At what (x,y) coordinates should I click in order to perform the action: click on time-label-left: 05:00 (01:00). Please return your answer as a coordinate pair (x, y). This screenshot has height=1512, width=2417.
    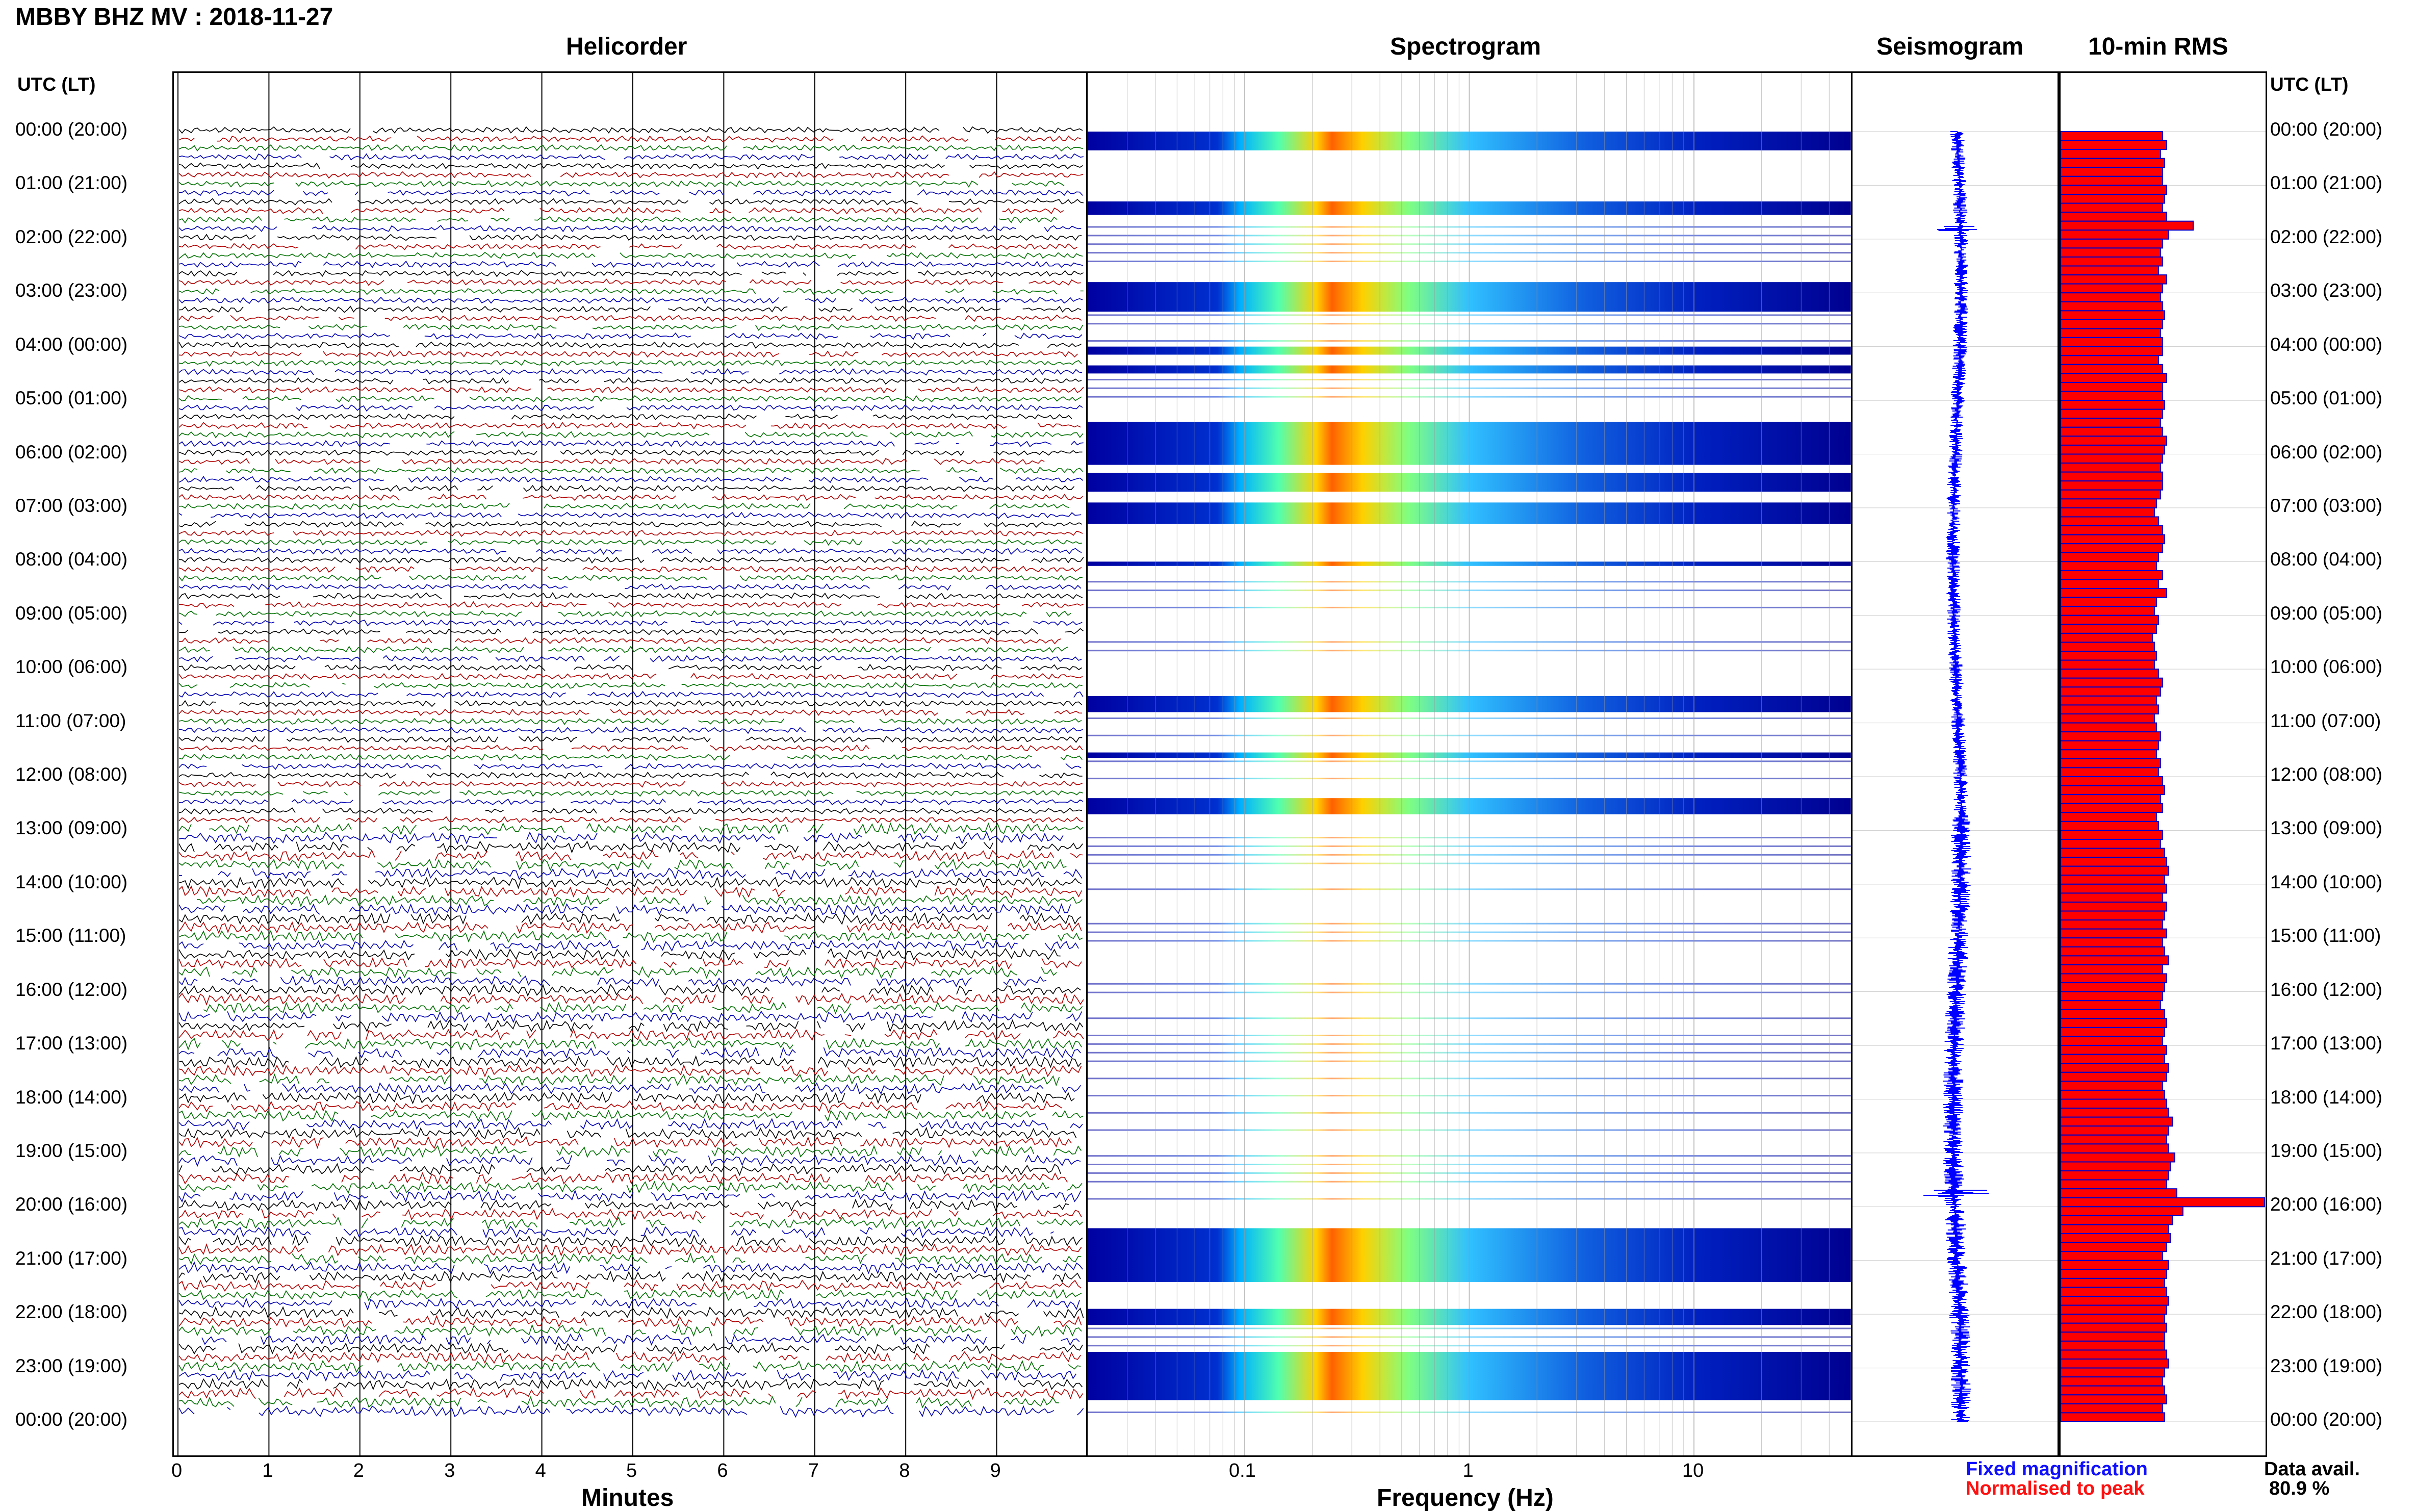
    Looking at the image, I should click on (71, 399).